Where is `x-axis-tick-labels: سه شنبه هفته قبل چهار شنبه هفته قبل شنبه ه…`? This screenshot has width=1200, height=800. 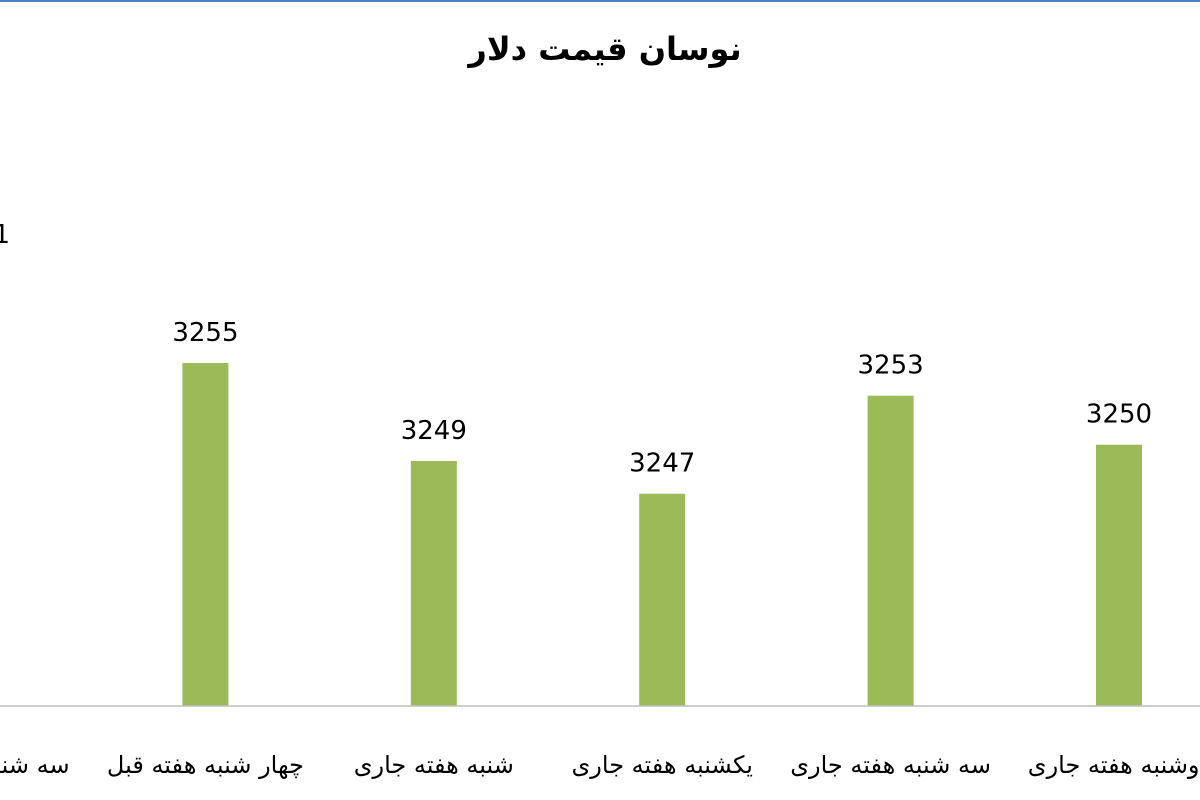 x-axis-tick-labels: سه شنبه هفته قبل چهار شنبه هفته قبل شنبه ه… is located at coordinates (600, 765).